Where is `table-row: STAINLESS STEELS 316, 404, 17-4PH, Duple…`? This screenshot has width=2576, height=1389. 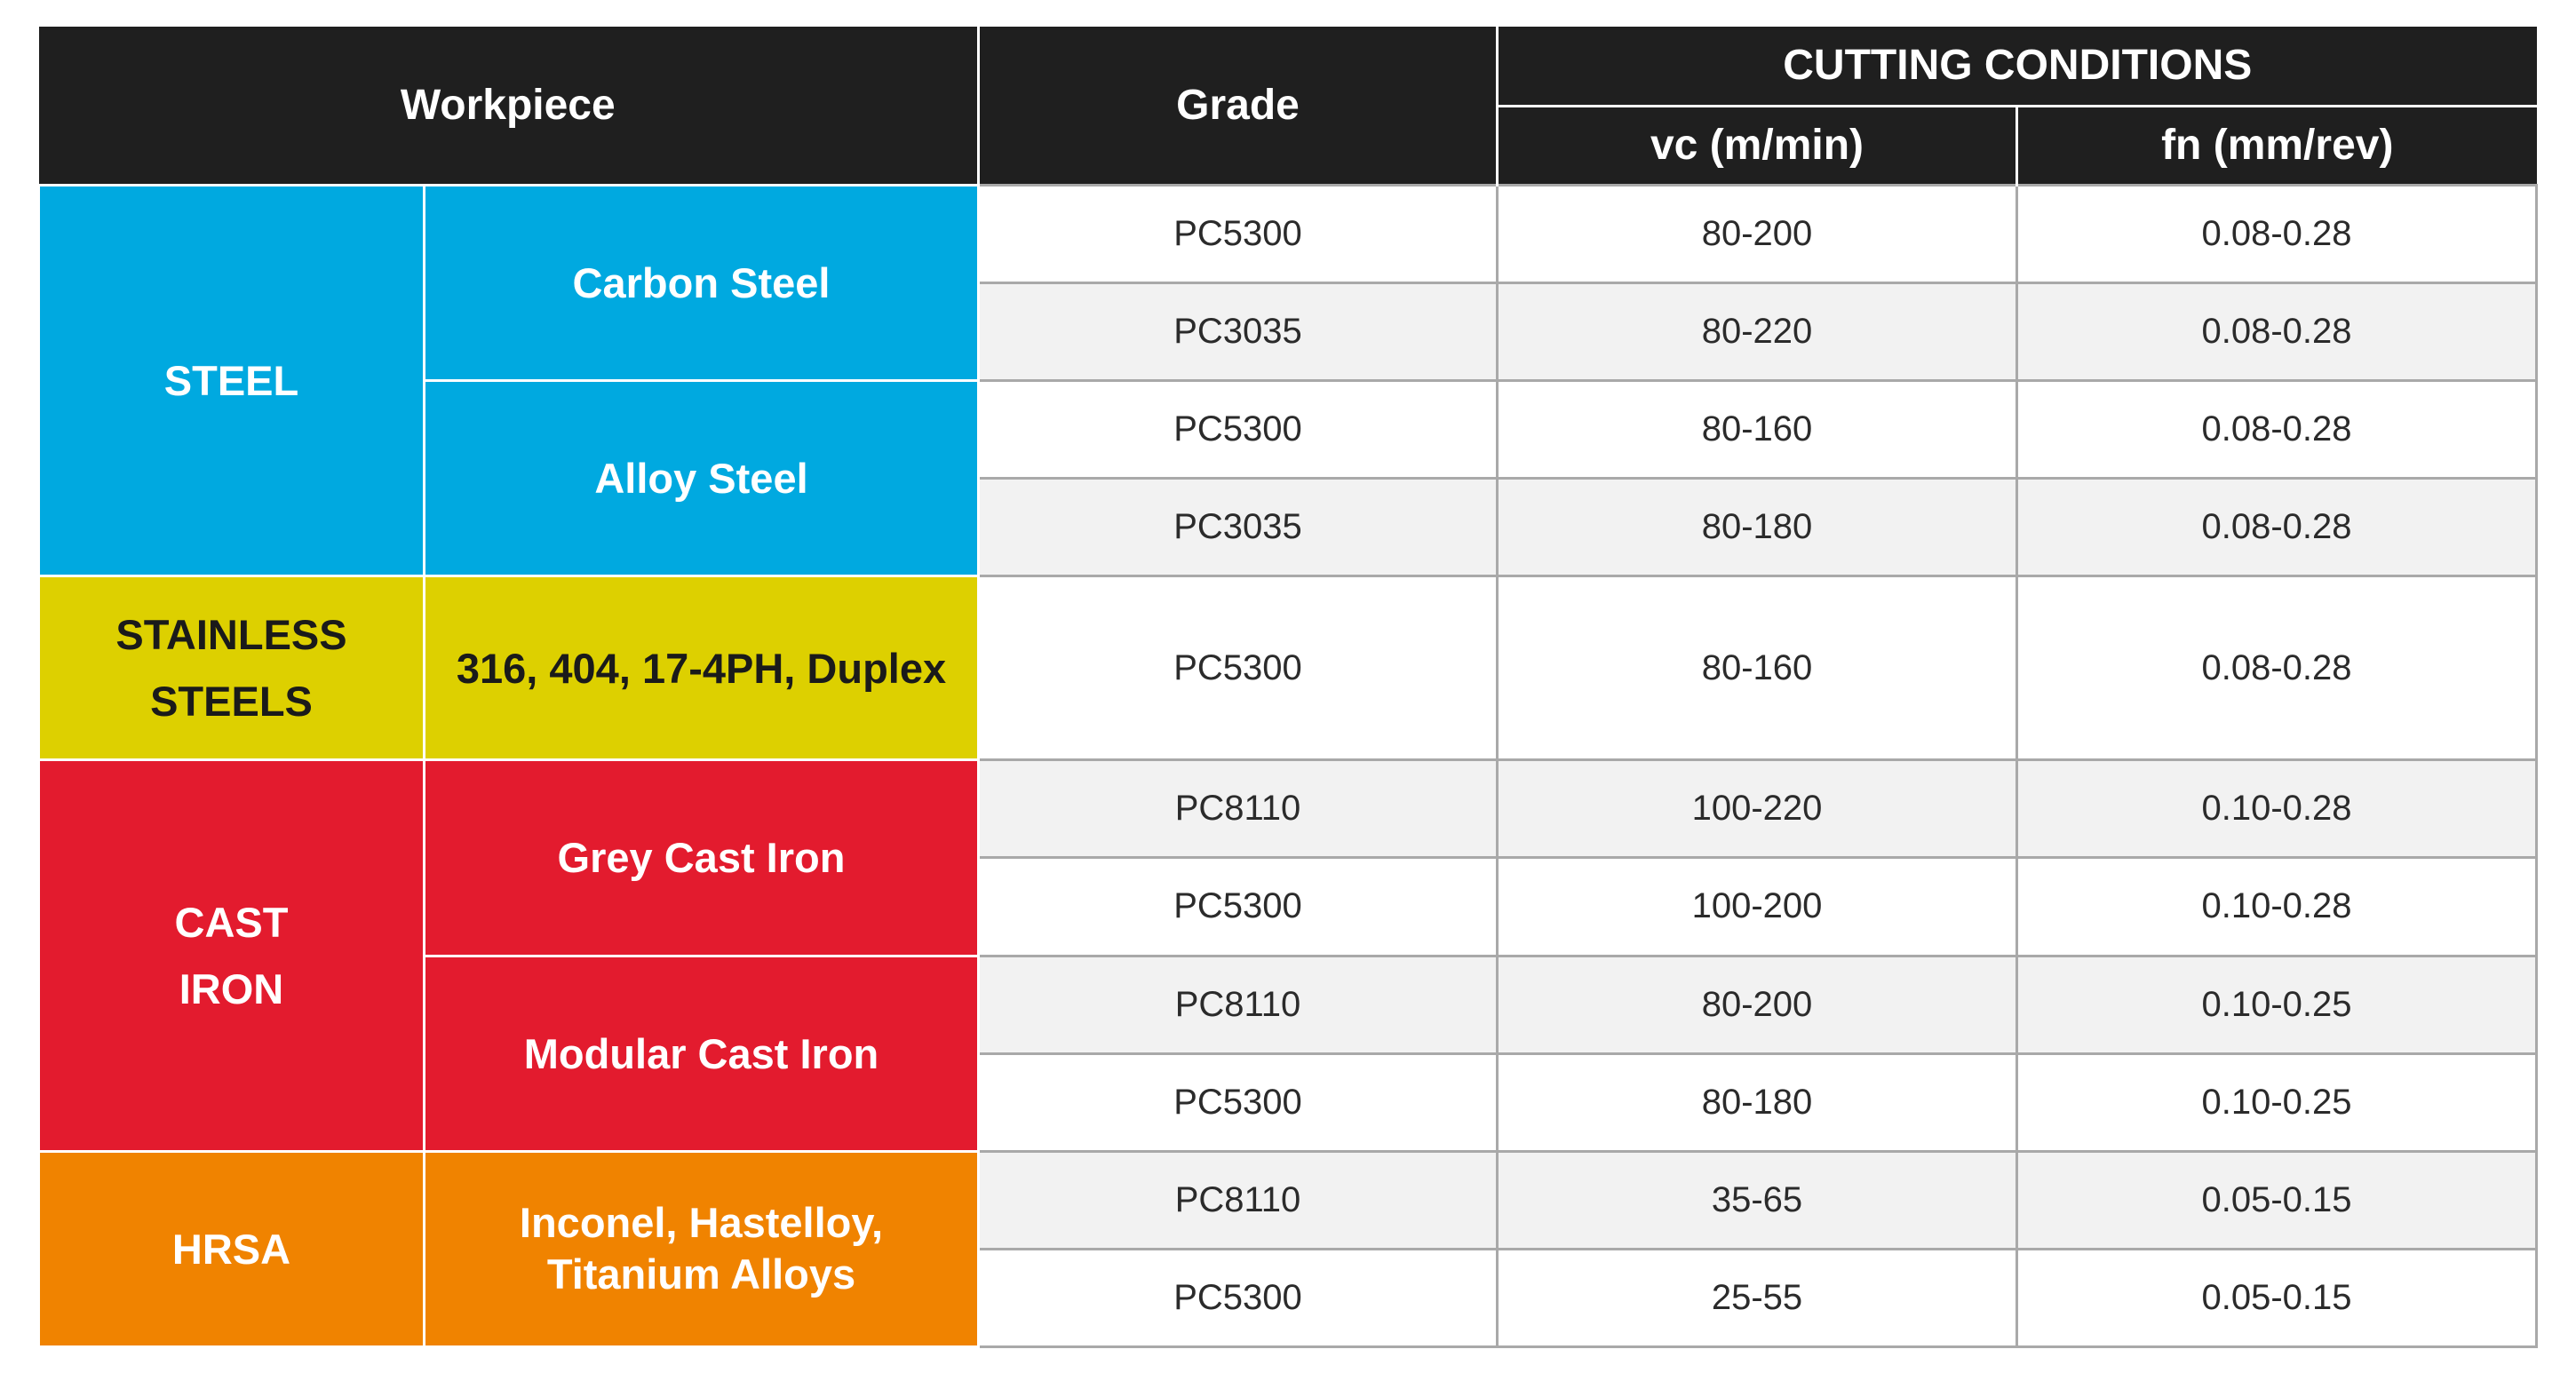 table-row: STAINLESS STEELS 316, 404, 17-4PH, Duple… is located at coordinates (1288, 668).